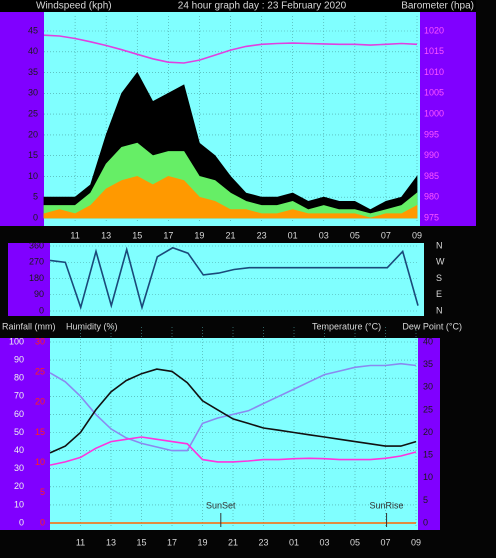 The width and height of the screenshot is (496, 558). Describe the element at coordinates (431, 217) in the screenshot. I see `y-tick-label: 975` at that location.